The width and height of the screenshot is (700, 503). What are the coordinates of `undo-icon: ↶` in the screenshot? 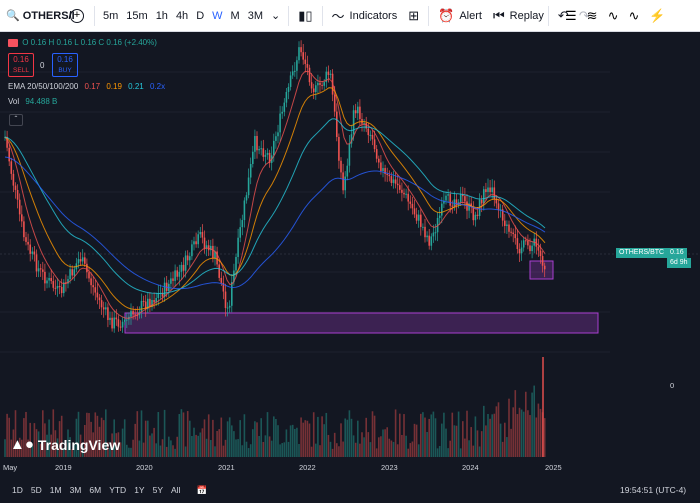 It's located at (563, 15).